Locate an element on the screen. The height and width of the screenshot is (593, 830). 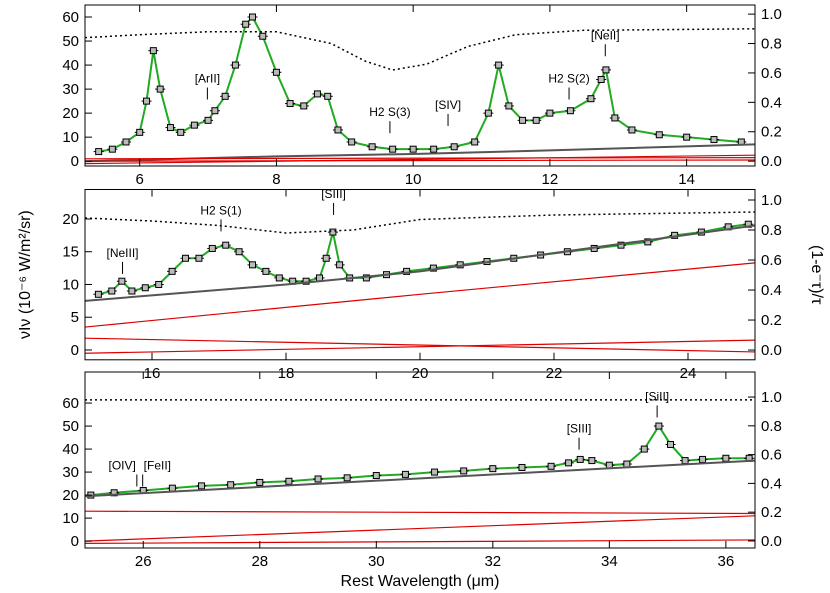
y-tick-label: 40 is located at coordinates (70, 65).